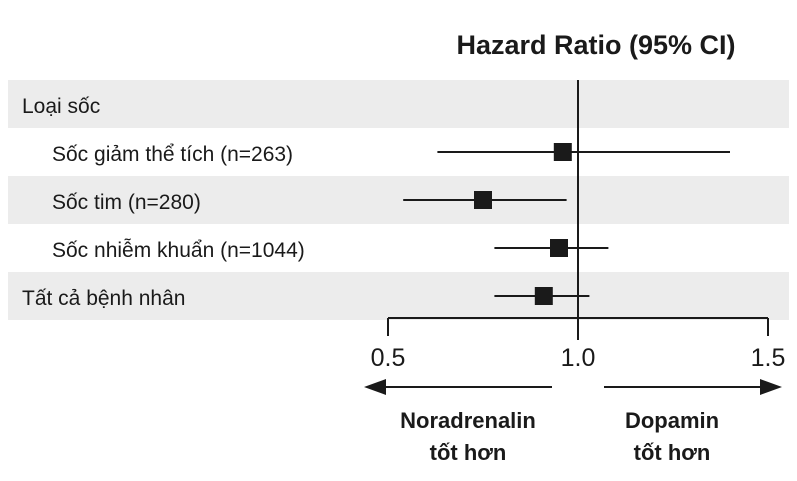  What do you see at coordinates (468, 452) in the screenshot?
I see `favors-left-label: tốt hơn` at bounding box center [468, 452].